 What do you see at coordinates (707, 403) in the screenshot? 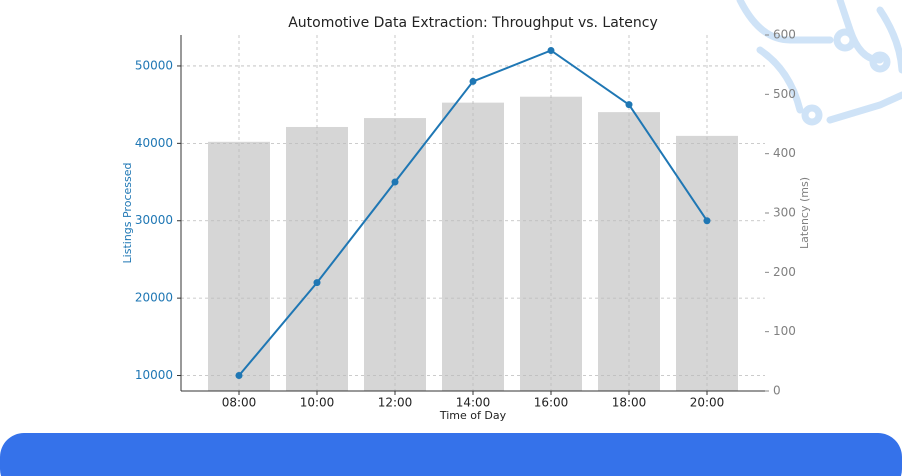
I see `x-tick-label: 20:00` at bounding box center [707, 403].